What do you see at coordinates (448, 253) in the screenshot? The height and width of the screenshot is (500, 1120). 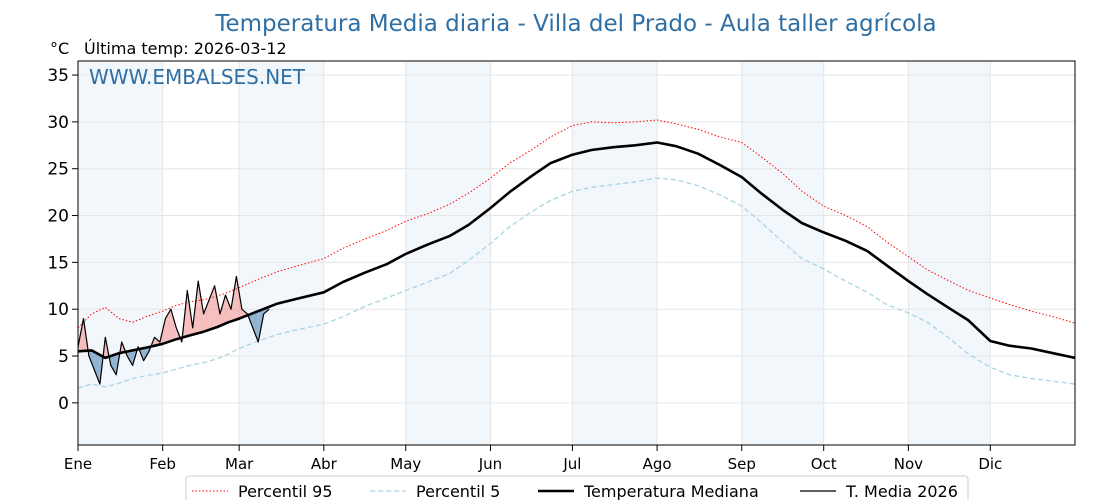 I see `month-band-may` at bounding box center [448, 253].